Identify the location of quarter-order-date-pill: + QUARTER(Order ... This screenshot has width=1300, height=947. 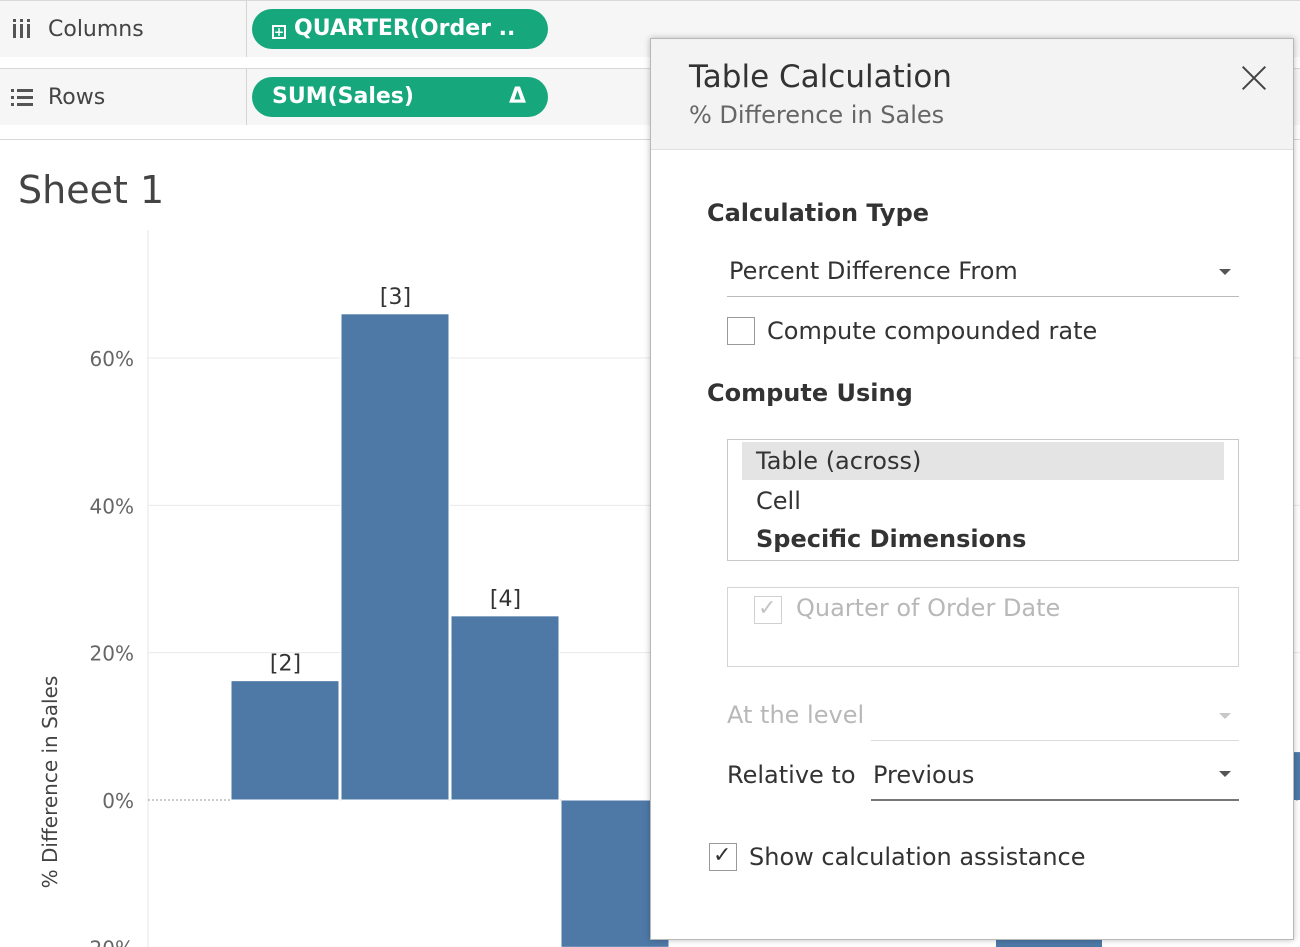
(400, 29).